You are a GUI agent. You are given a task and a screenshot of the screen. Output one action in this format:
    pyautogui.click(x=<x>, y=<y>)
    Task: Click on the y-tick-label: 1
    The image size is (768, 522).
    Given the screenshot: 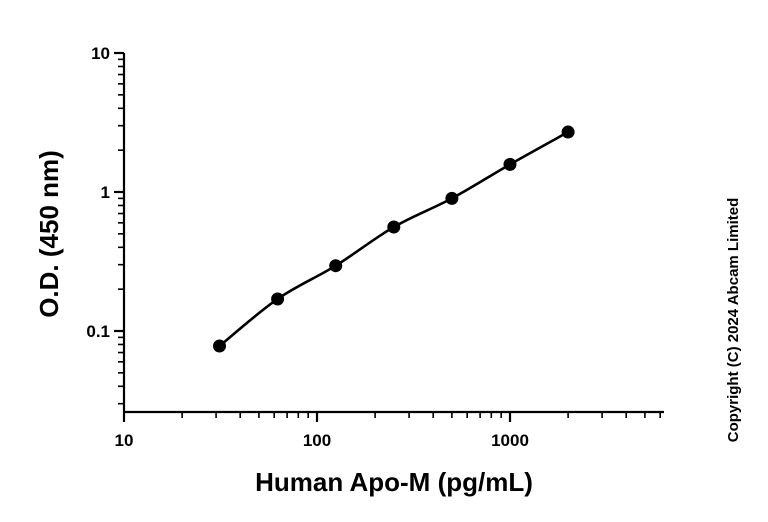 What is the action you would take?
    pyautogui.click(x=105, y=192)
    